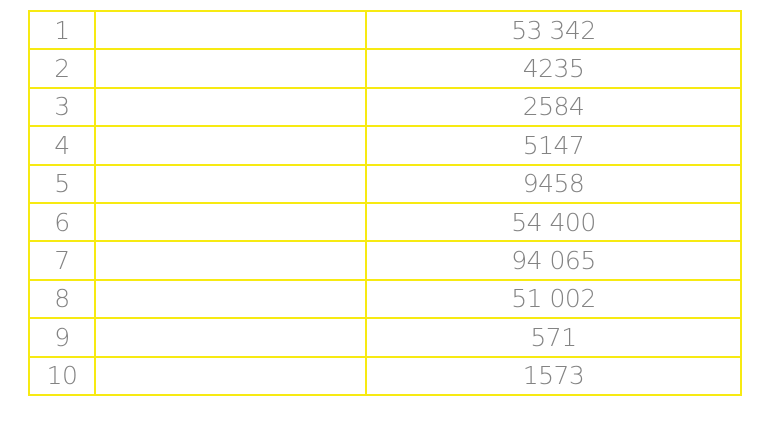 The height and width of the screenshot is (427, 770). I want to click on row-index-cell: 5, so click(62, 183).